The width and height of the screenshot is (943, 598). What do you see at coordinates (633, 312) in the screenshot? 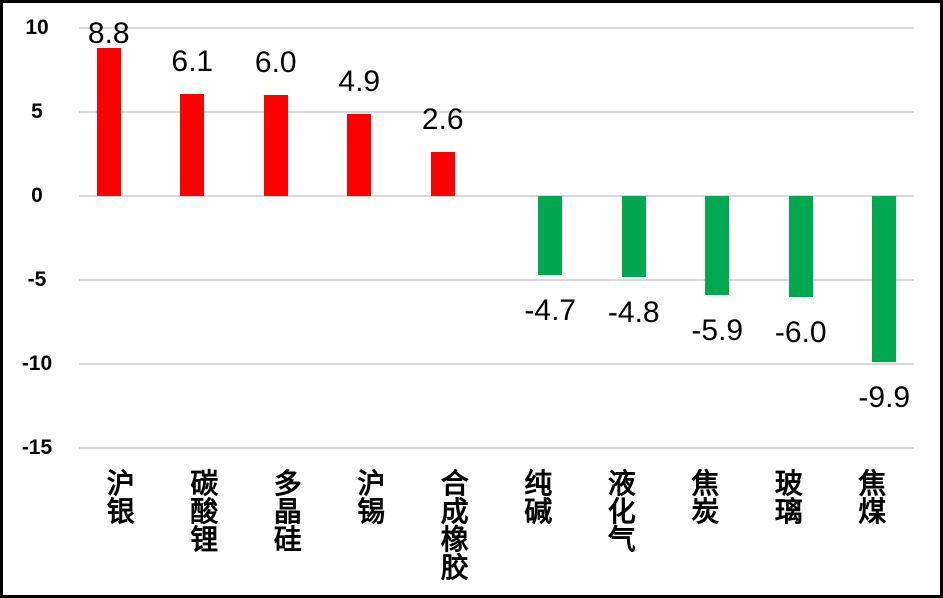
I see `bar-value-label: -4.8` at bounding box center [633, 312].